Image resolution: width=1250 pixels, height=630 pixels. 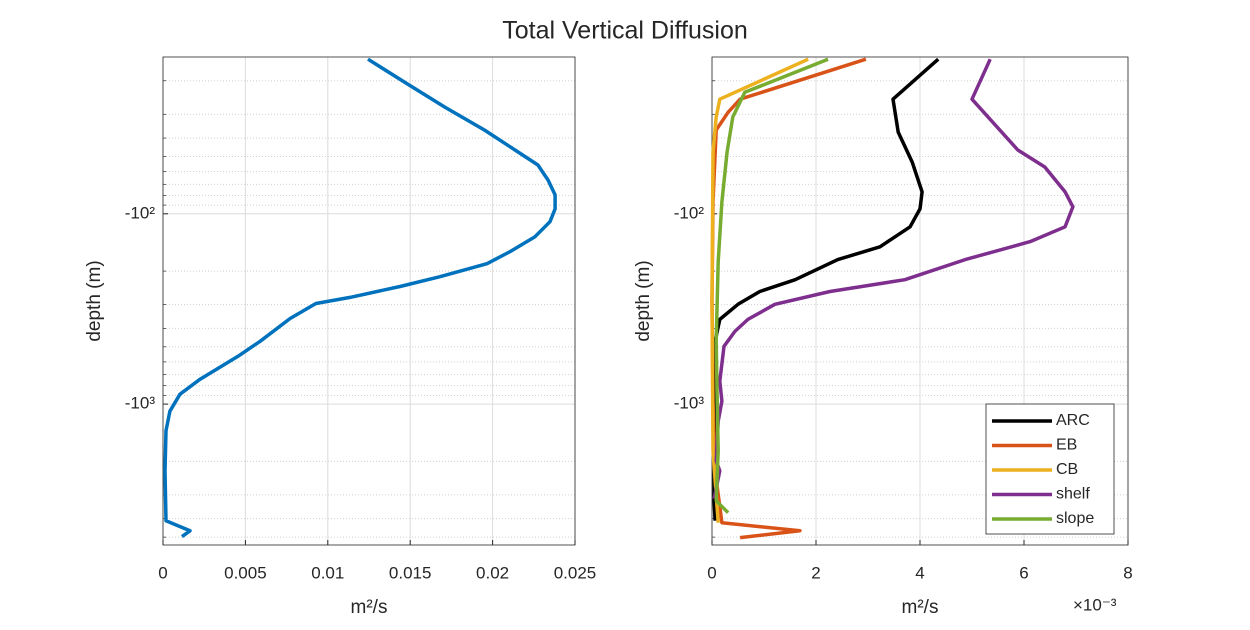 I want to click on x-tick-label: 6, so click(x=1023, y=572).